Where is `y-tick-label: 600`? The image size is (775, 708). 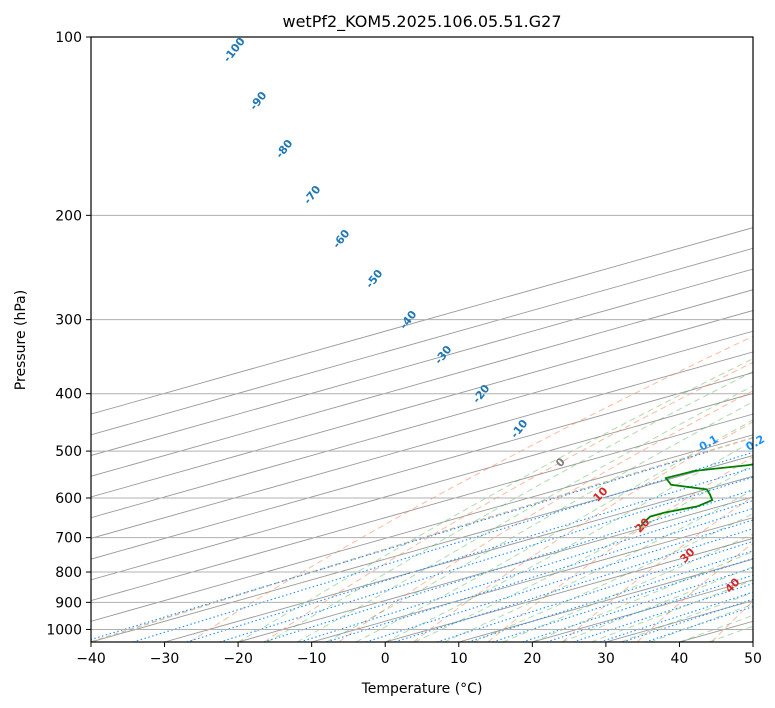
y-tick-label: 600 is located at coordinates (68, 499).